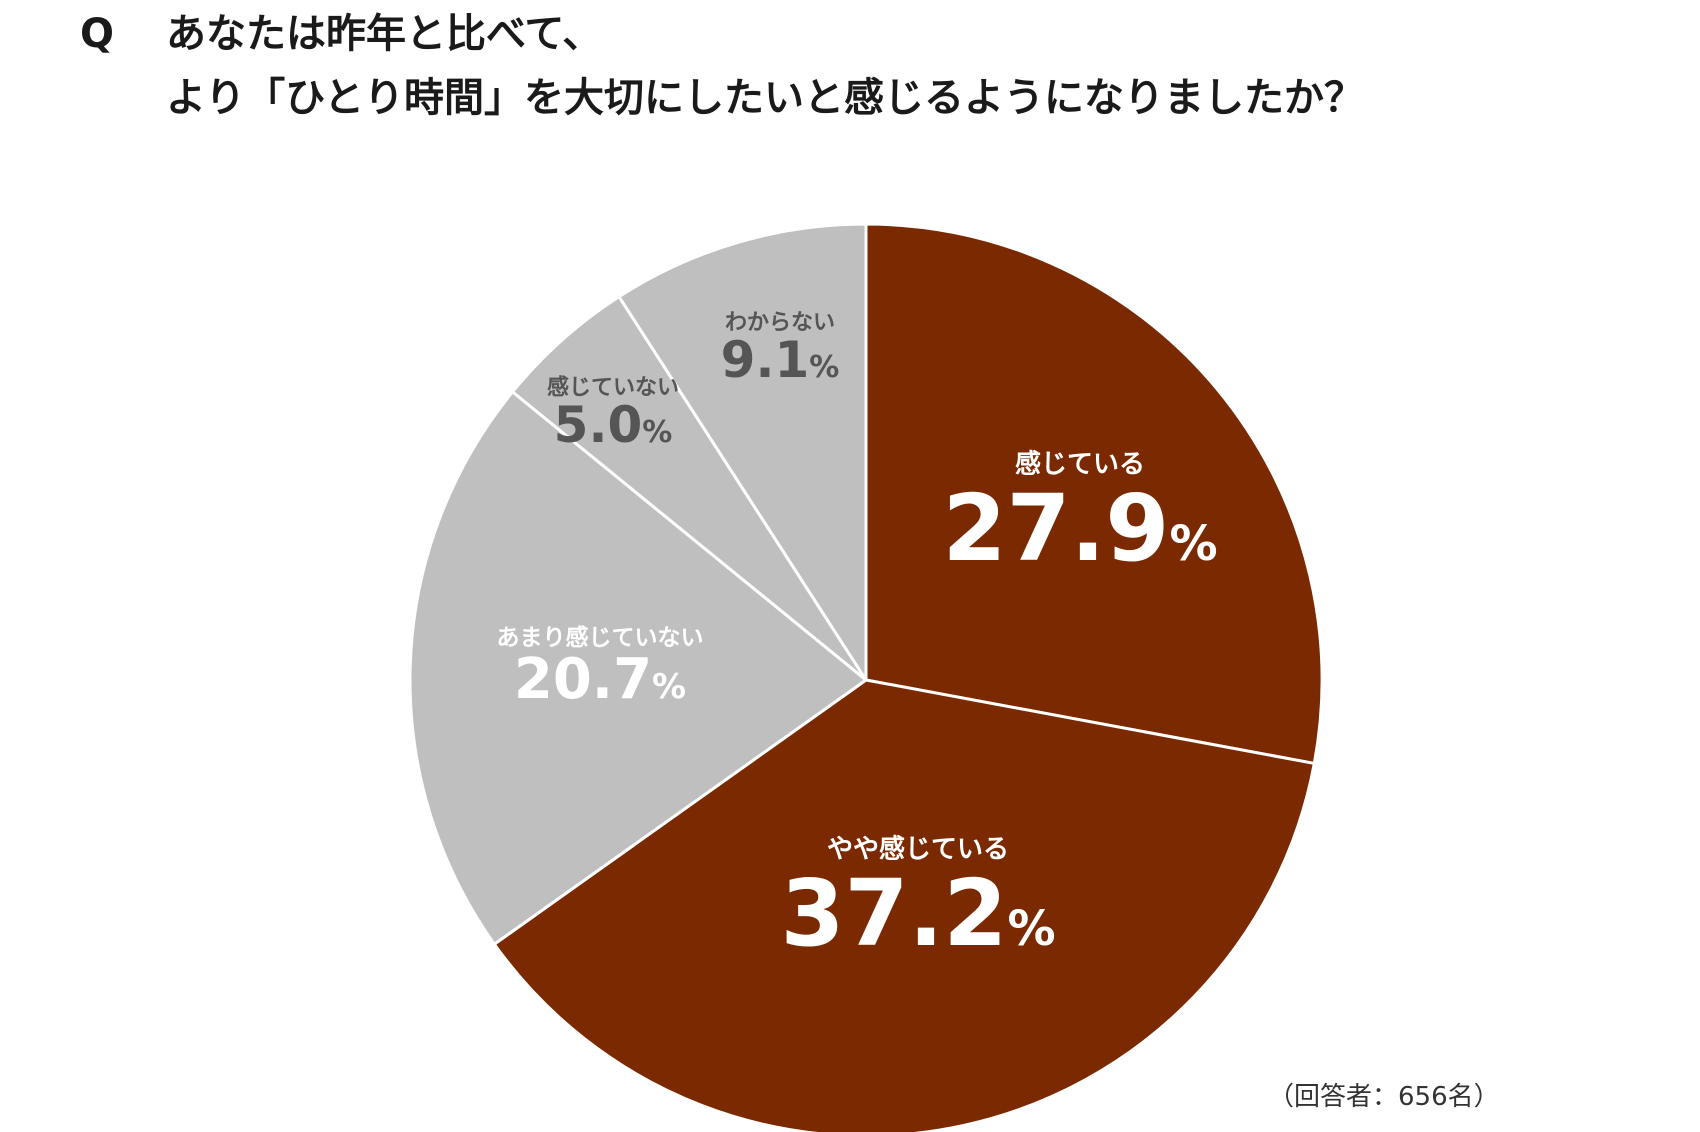 The height and width of the screenshot is (1132, 1700). What do you see at coordinates (780, 323) in the screenshot?
I see `slice-category-label: わからない` at bounding box center [780, 323].